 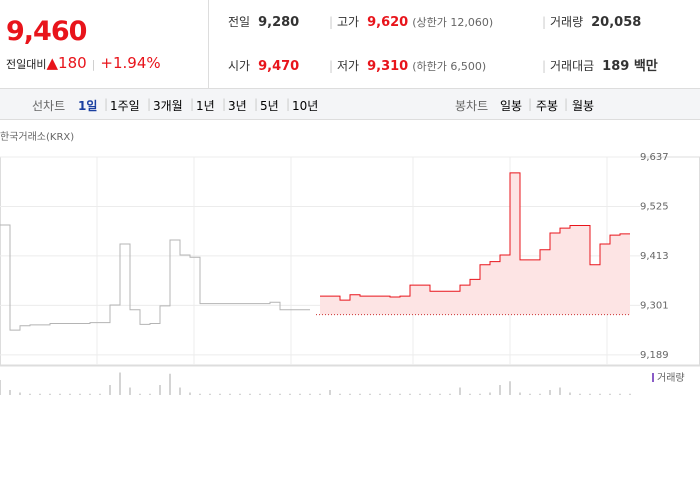 I want to click on legend-swatch, so click(x=653, y=377).